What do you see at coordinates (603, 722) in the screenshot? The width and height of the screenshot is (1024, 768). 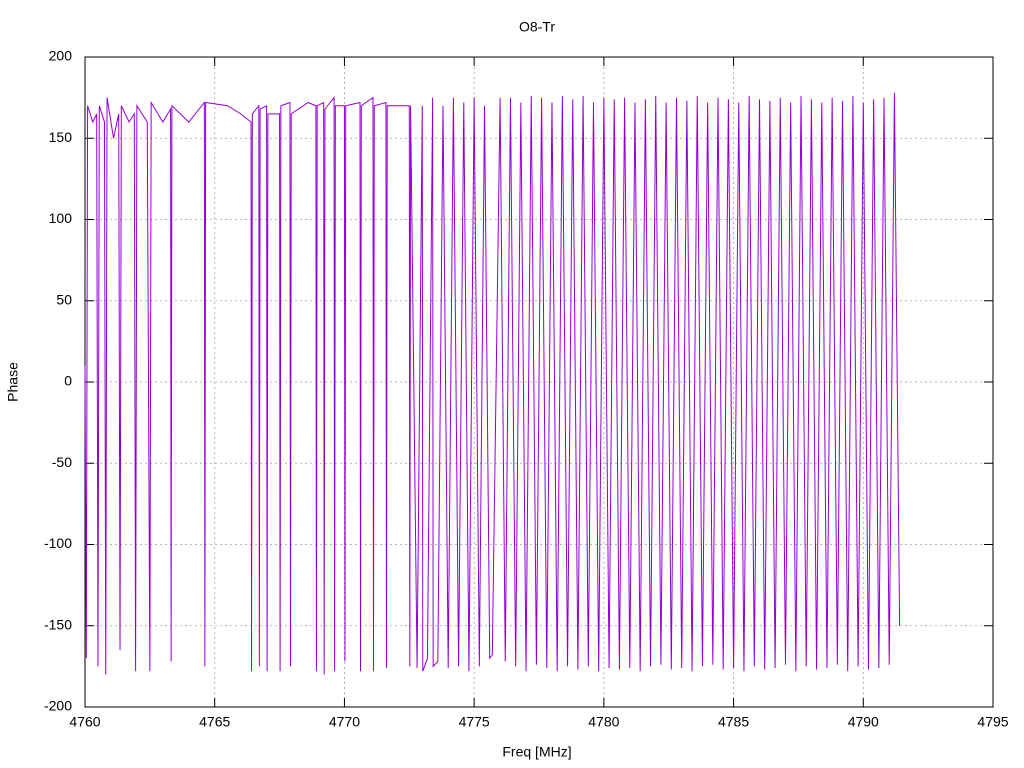 I see `x-tick-label: 4780` at bounding box center [603, 722].